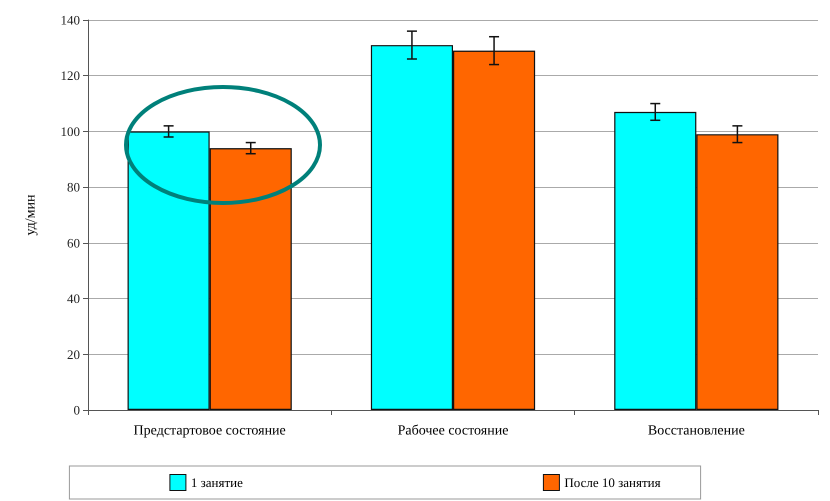 The height and width of the screenshot is (501, 830). I want to click on y-tick-label: 80, so click(73, 187).